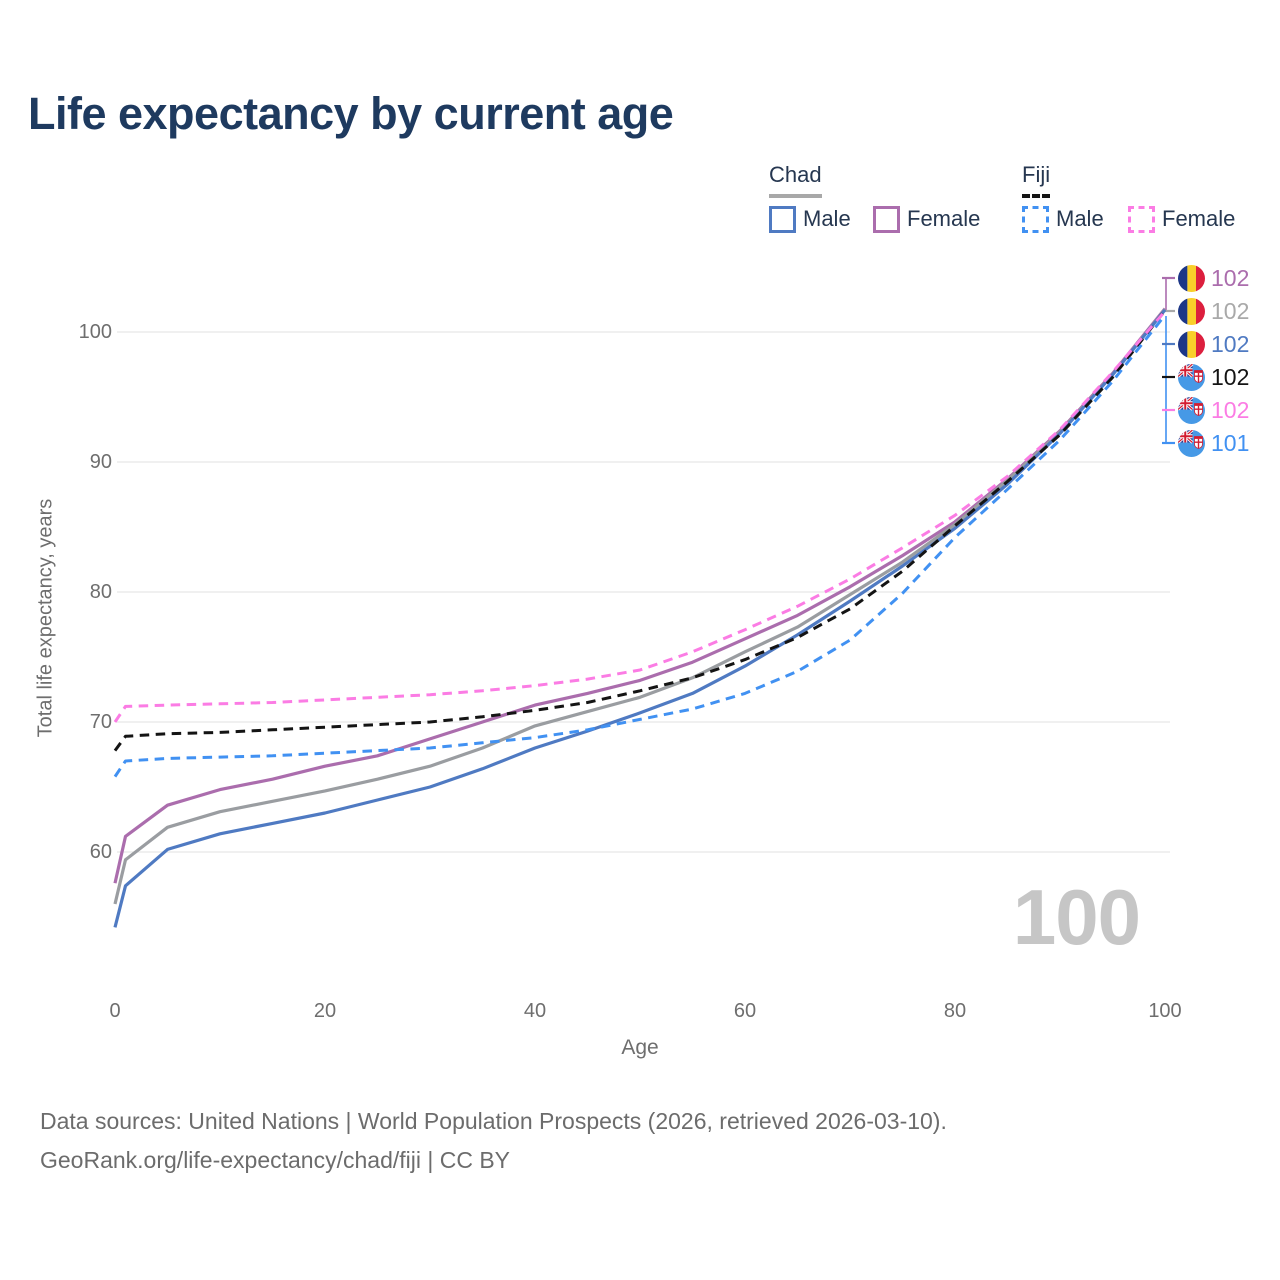  I want to click on y-axis-title: Total life expectancy, years, so click(45, 618).